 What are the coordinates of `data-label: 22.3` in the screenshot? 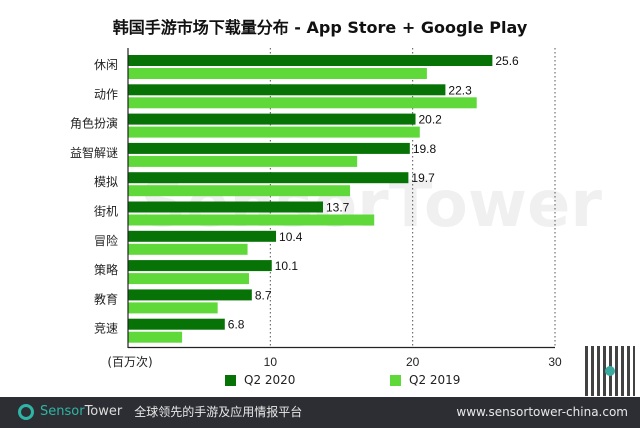 It's located at (460, 90).